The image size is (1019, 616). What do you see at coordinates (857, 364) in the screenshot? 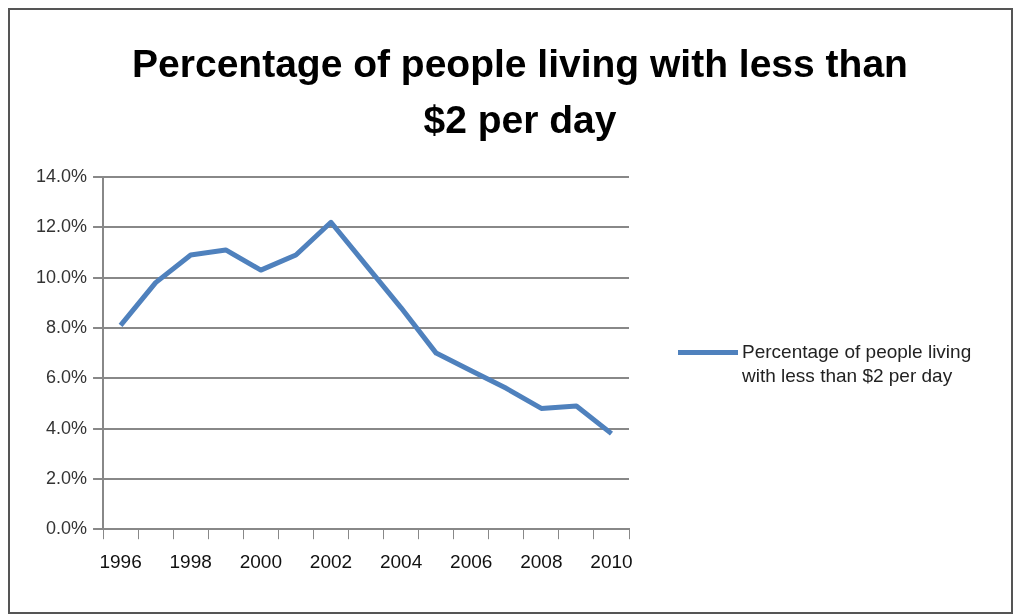
I see `legend-label: Percentage of people living with less than $2 per day` at bounding box center [857, 364].